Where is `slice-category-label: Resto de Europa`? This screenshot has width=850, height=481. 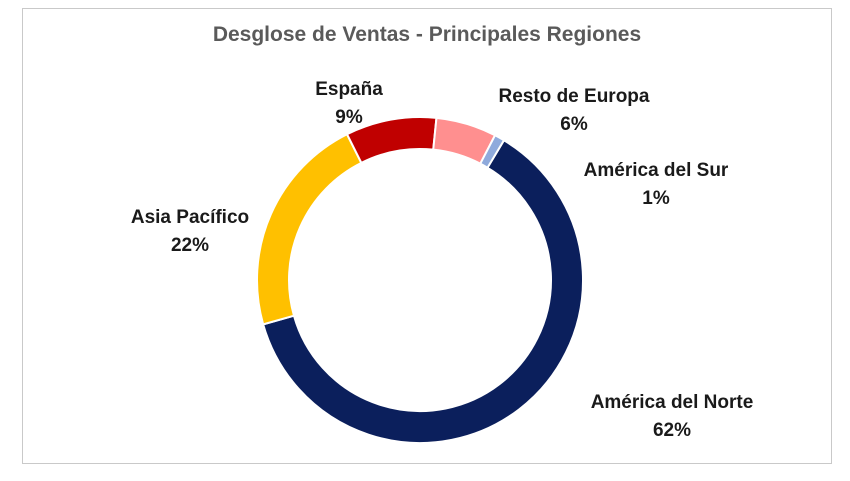 slice-category-label: Resto de Europa is located at coordinates (574, 96).